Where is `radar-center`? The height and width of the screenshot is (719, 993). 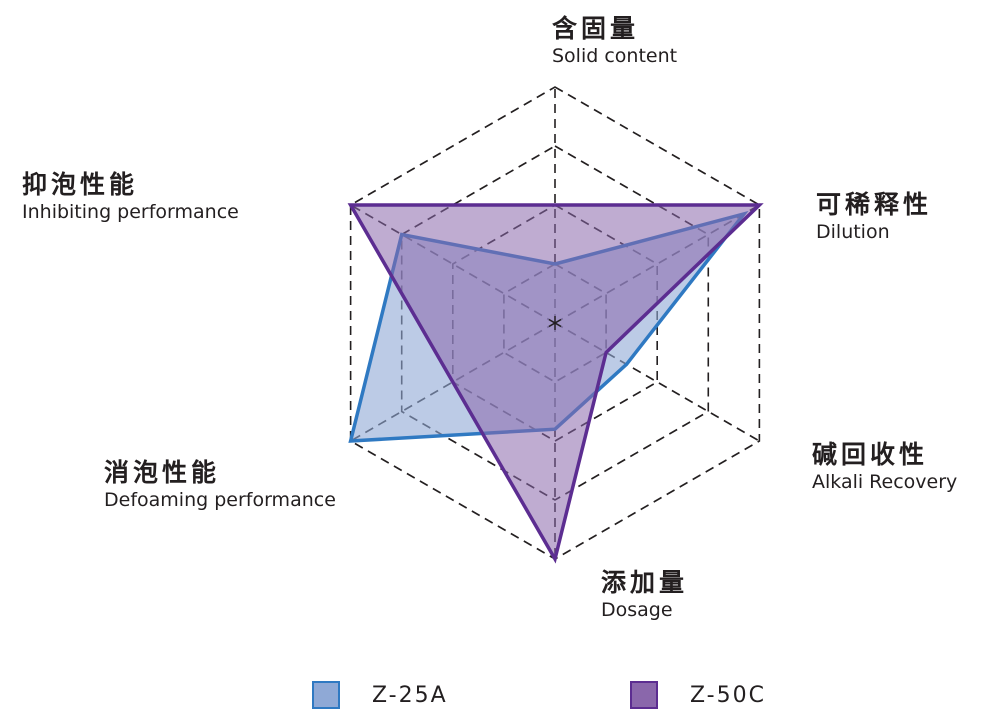
radar-center is located at coordinates (555, 323).